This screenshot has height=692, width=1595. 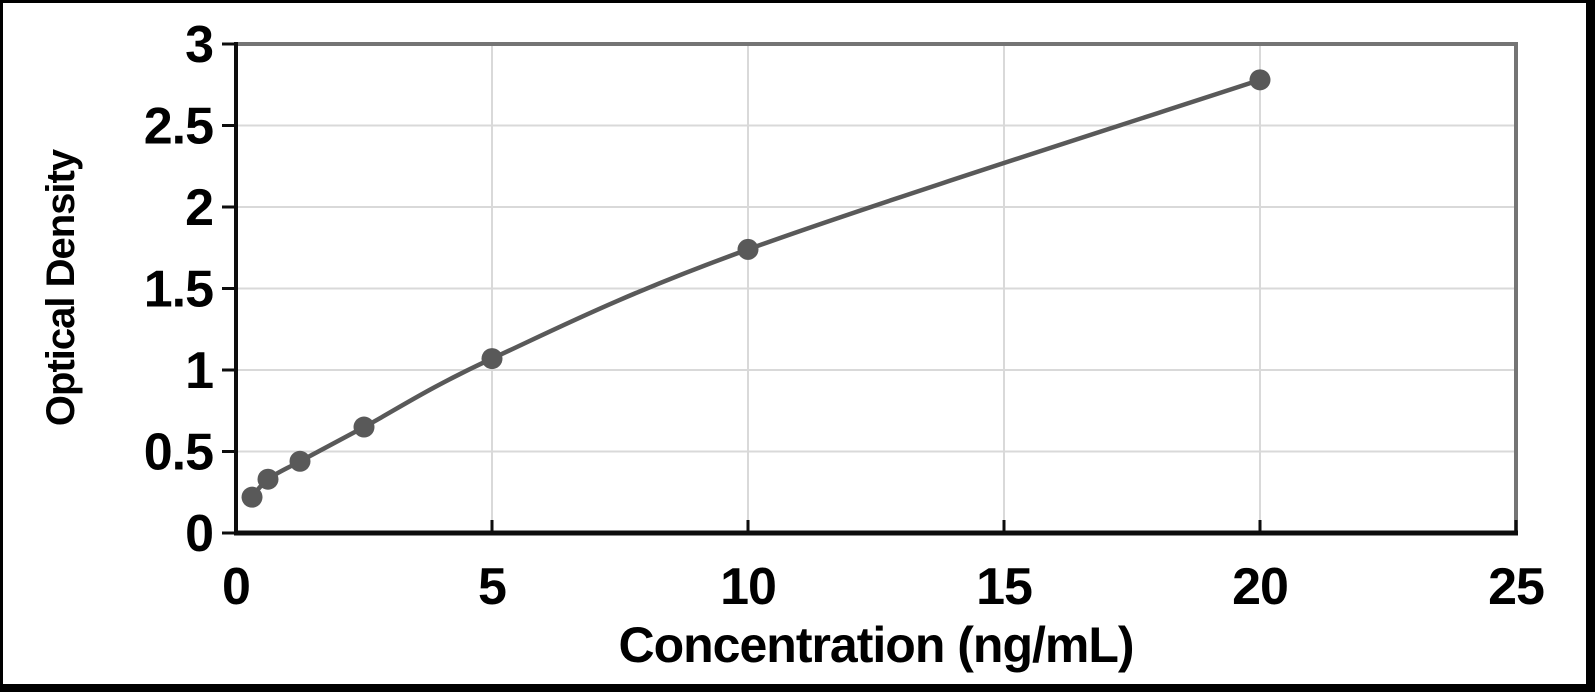 What do you see at coordinates (61, 287) in the screenshot?
I see `y-axis-title: Optical Density` at bounding box center [61, 287].